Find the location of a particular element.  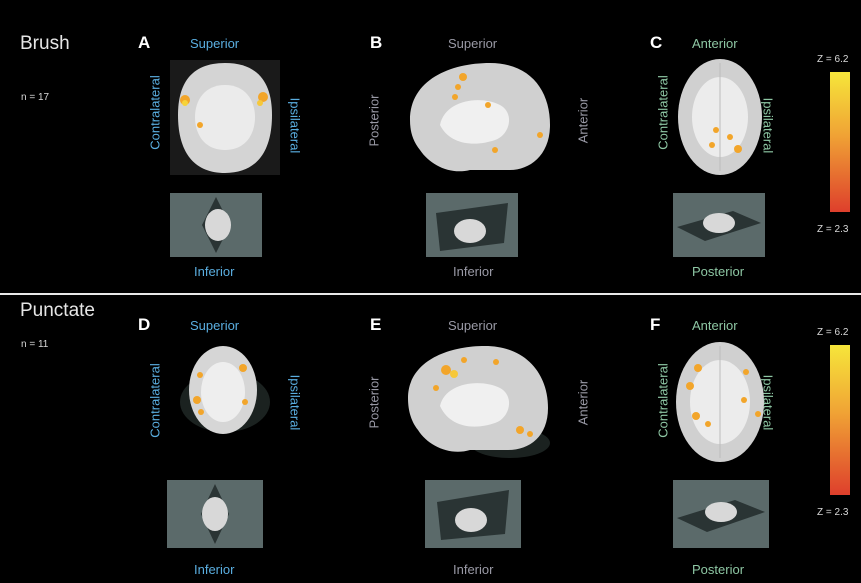

panel-a-bottom-label: Inferior is located at coordinates (214, 271).